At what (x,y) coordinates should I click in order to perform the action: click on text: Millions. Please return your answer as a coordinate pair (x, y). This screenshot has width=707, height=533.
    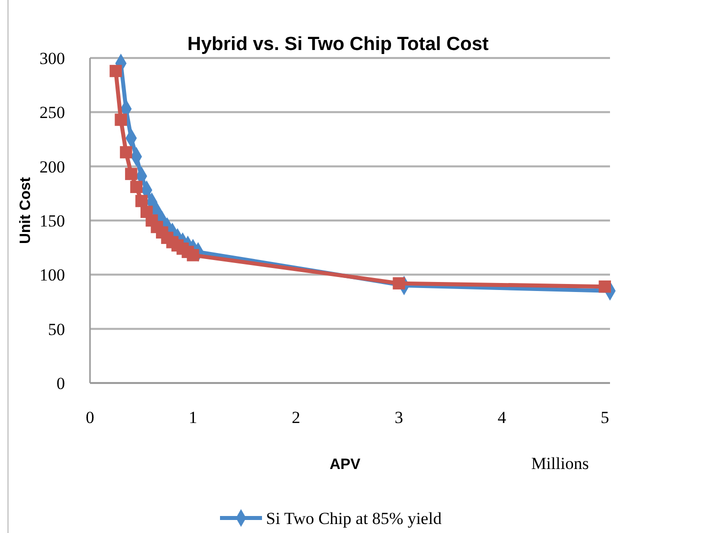
    Looking at the image, I should click on (560, 463).